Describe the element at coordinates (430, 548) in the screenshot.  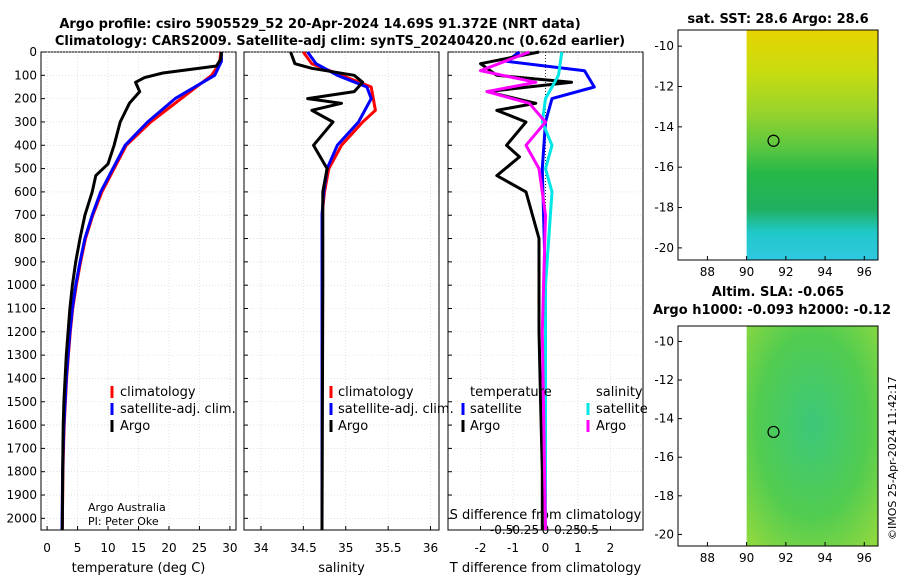
I see `x-tick-label: 36` at that location.